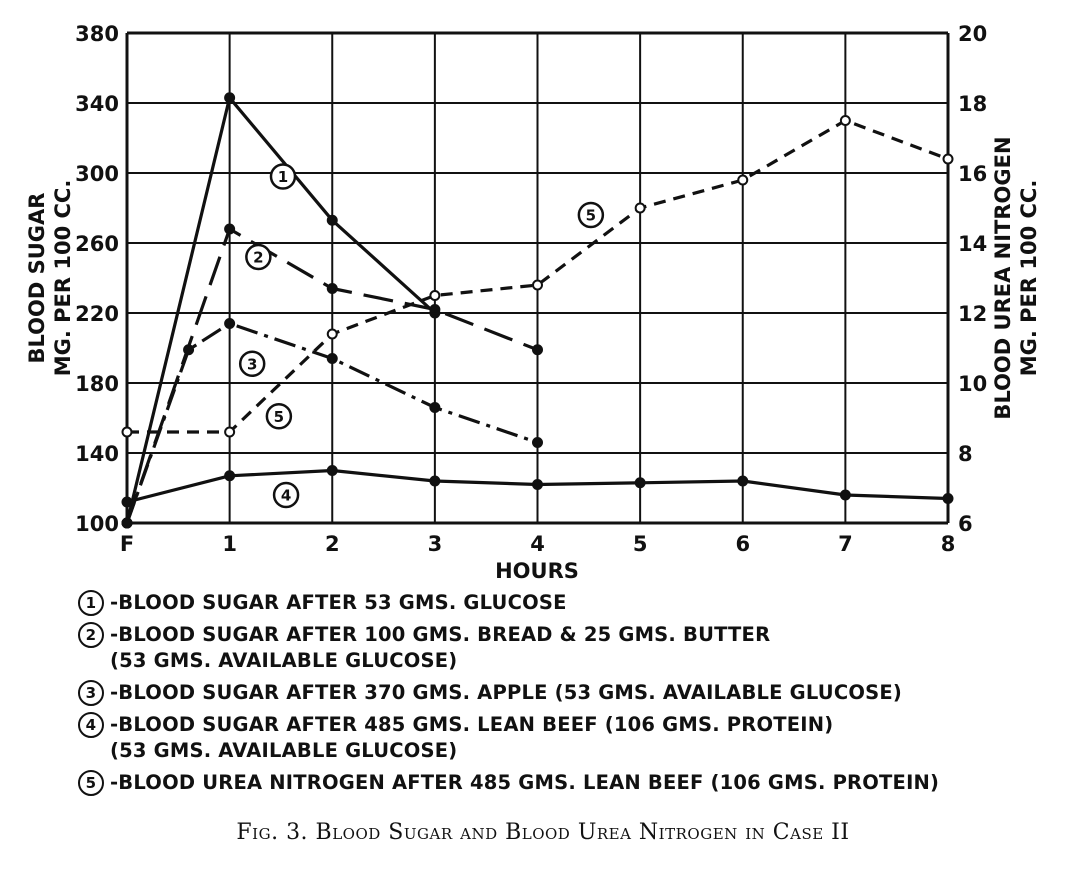  Describe the element at coordinates (972, 34) in the screenshot. I see `y-tick-label-right: 20` at that location.